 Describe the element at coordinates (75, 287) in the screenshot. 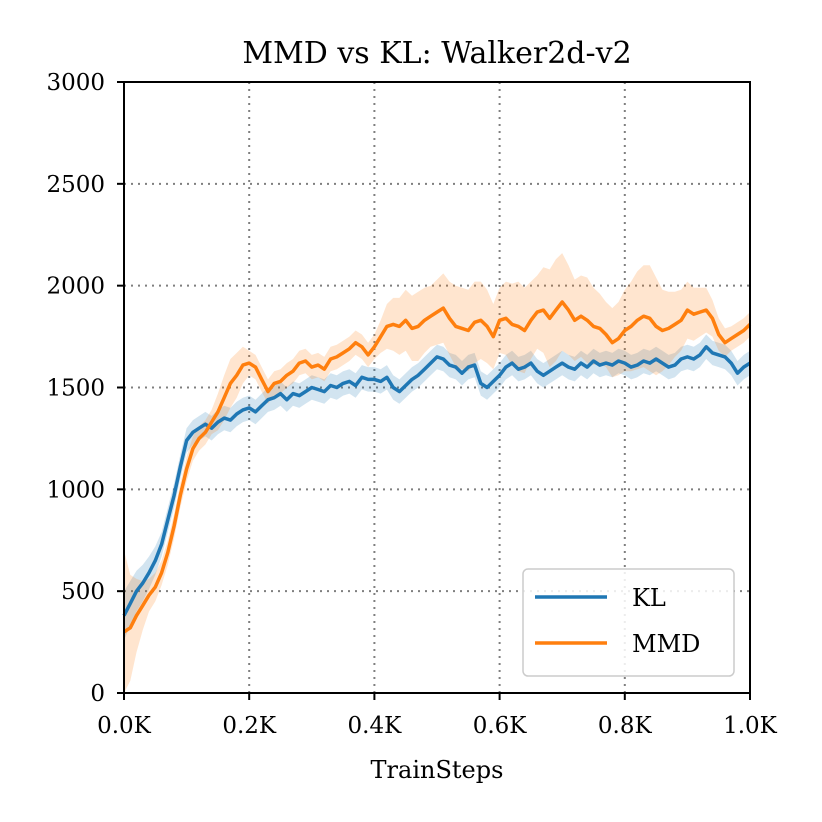

I see `y-tick-label: 2000` at that location.